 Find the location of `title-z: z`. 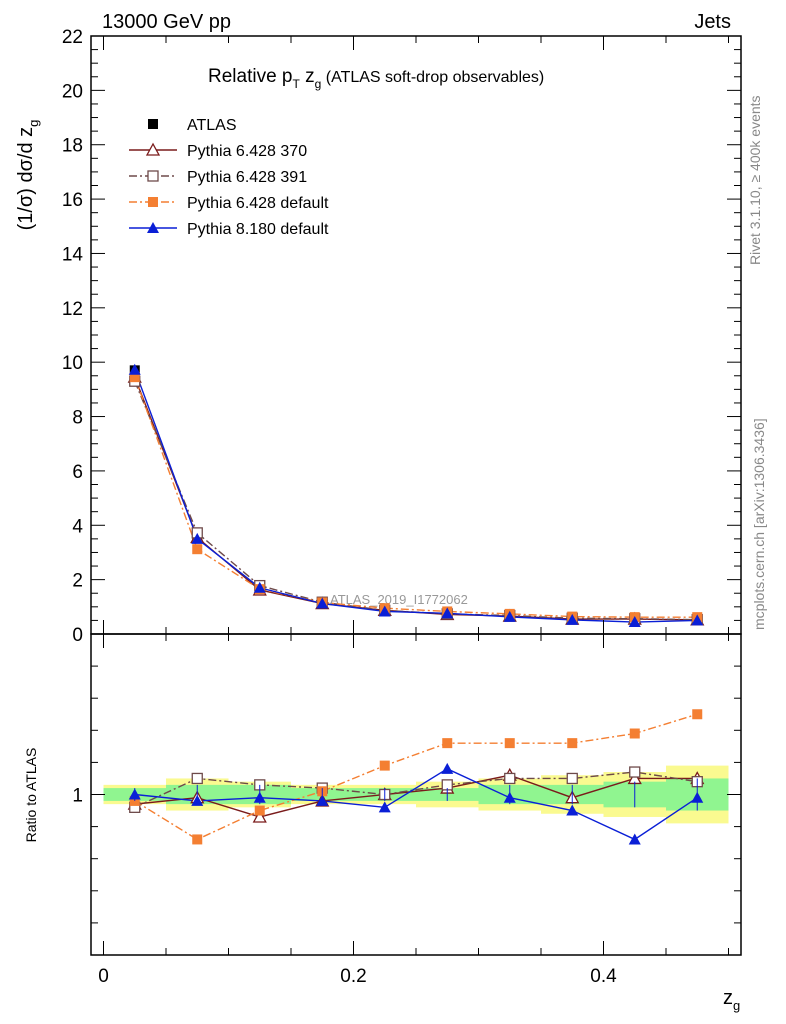

title-z: z is located at coordinates (307, 76).